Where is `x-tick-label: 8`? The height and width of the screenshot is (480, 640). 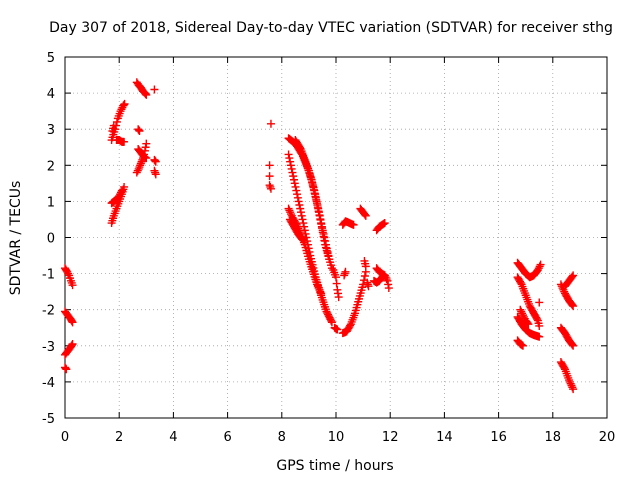 x-tick-label: 8 is located at coordinates (282, 437).